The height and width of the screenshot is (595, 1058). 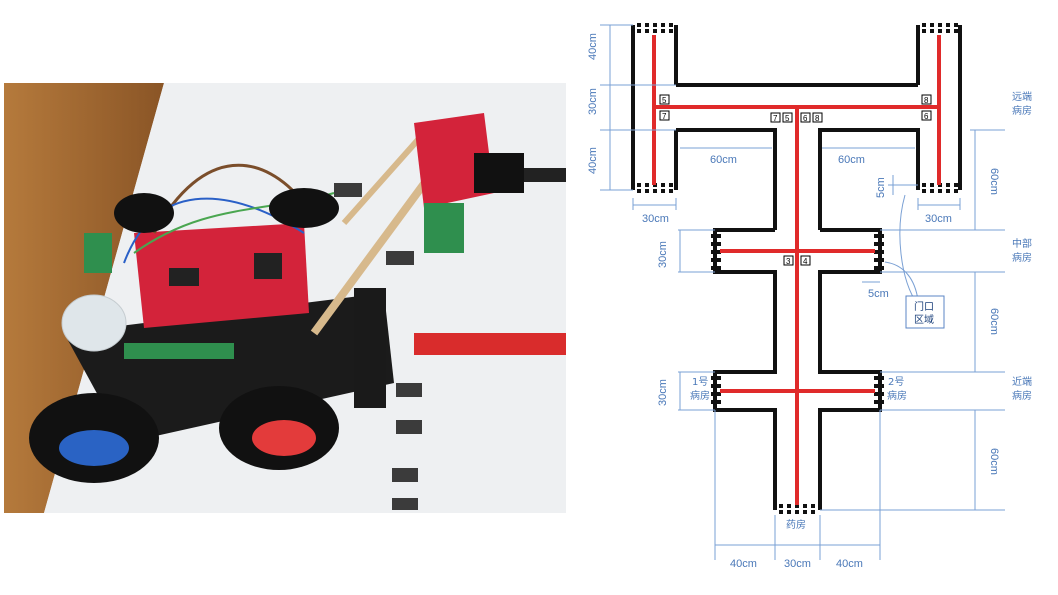 I want to click on dim-left-30cm-upper: 30cm, so click(x=593, y=101).